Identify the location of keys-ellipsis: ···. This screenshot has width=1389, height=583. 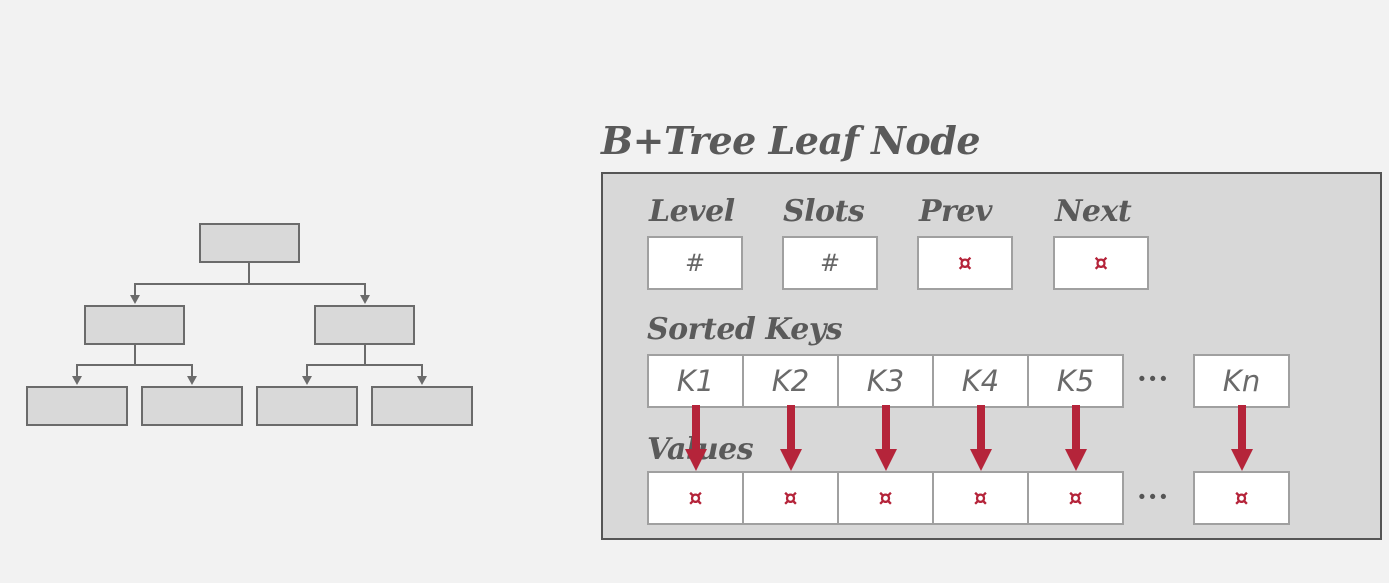
(1153, 378).